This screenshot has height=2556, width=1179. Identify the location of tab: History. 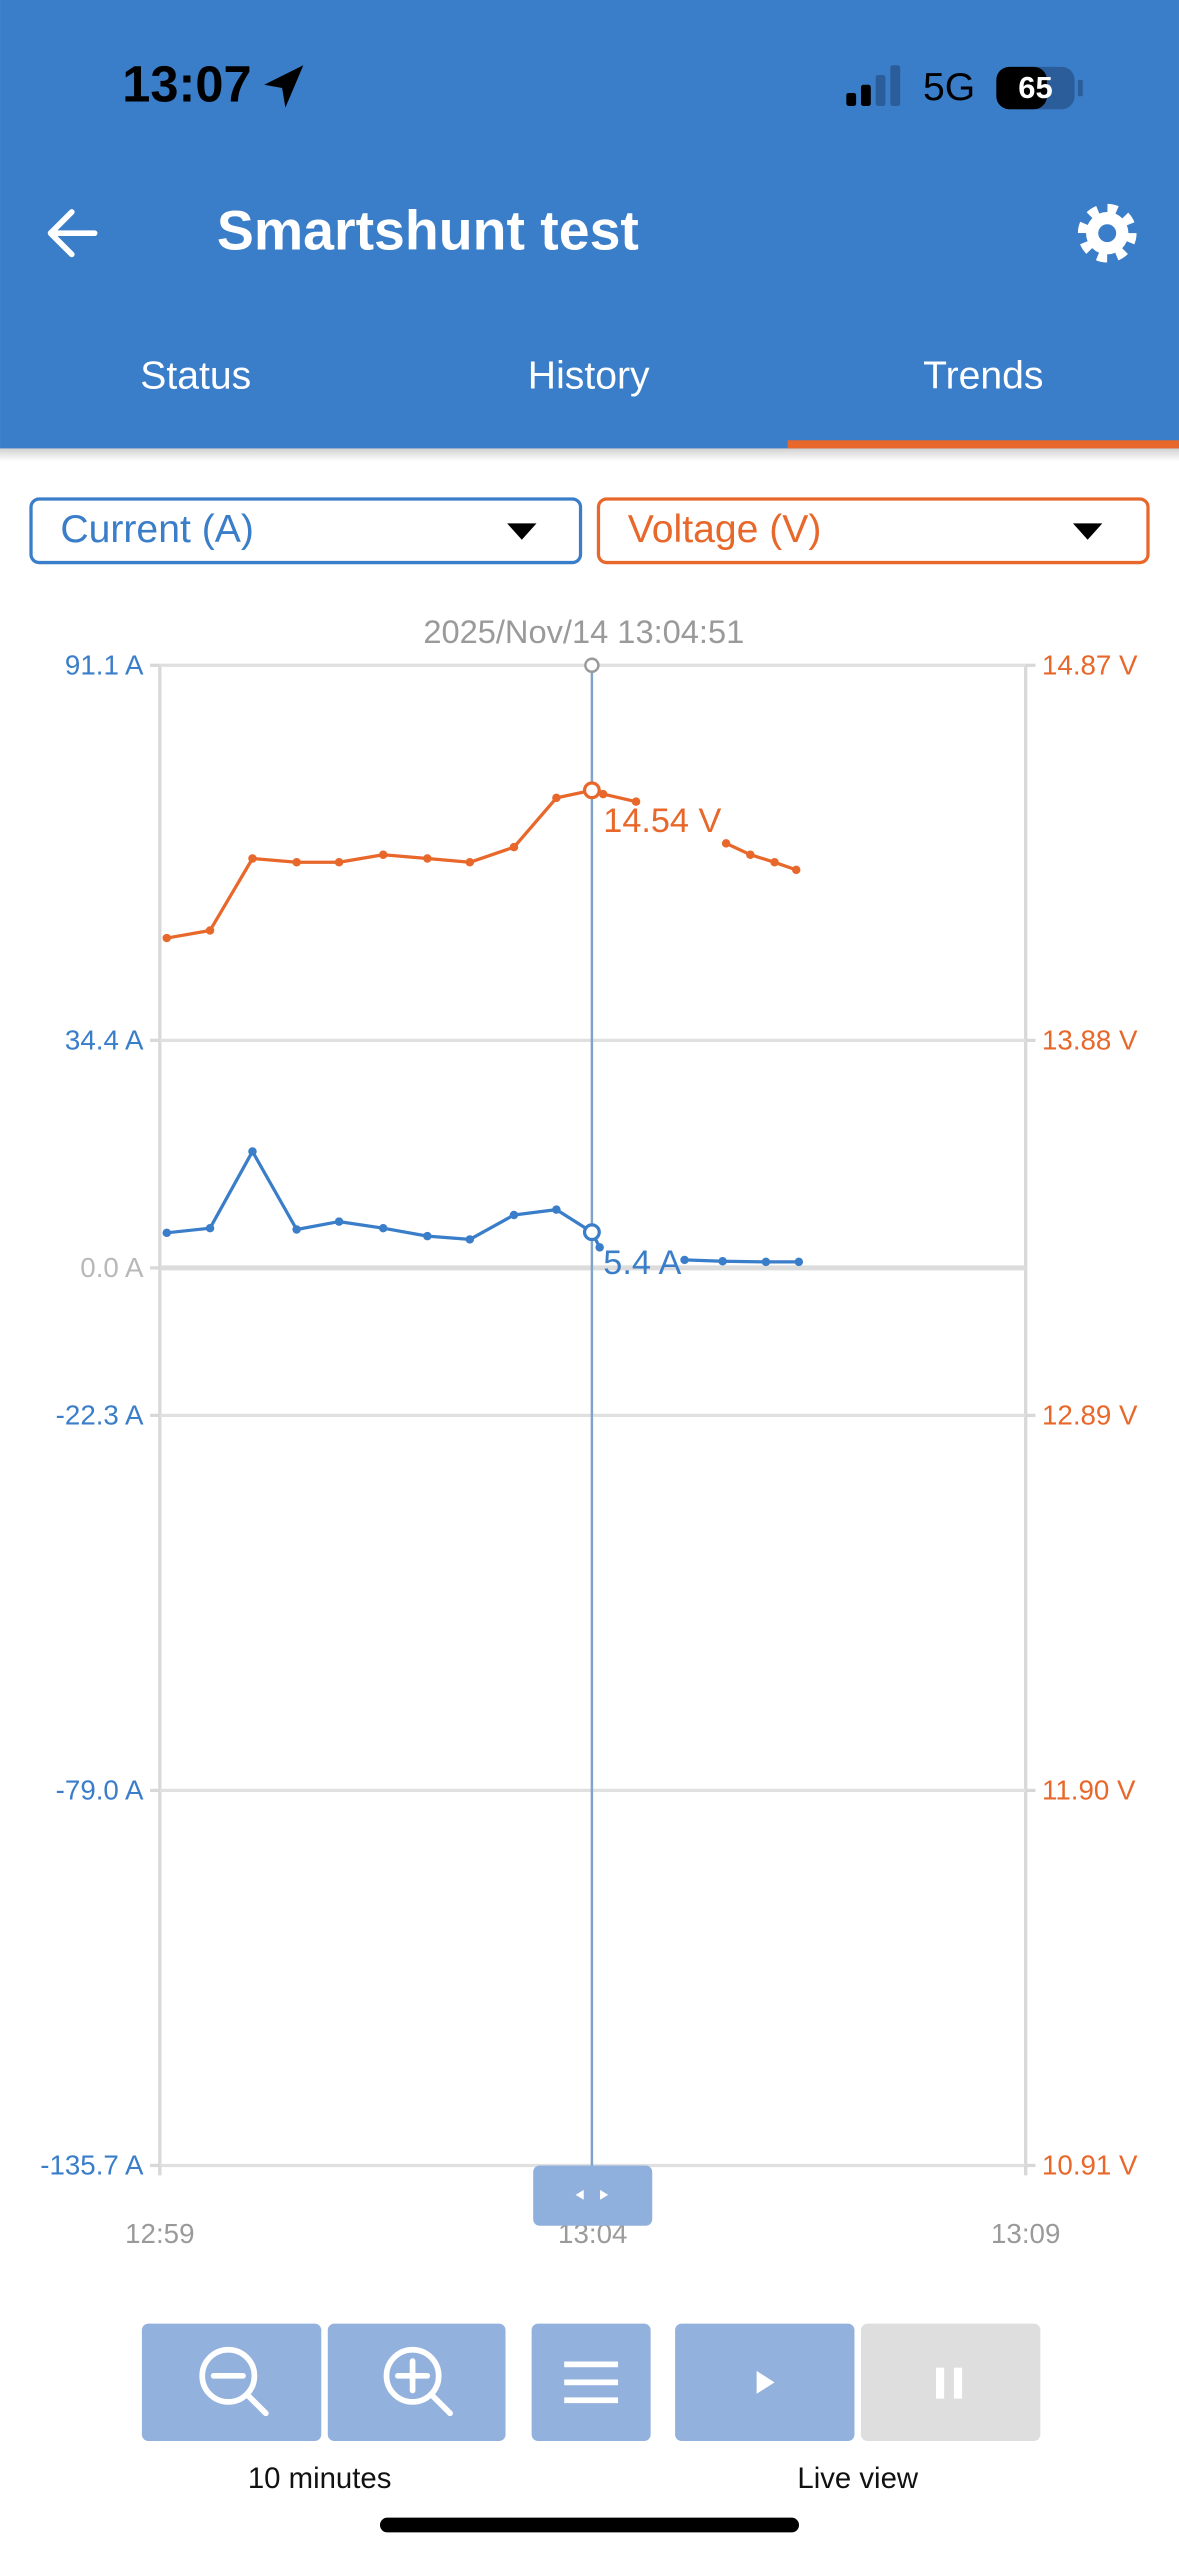
(589, 376).